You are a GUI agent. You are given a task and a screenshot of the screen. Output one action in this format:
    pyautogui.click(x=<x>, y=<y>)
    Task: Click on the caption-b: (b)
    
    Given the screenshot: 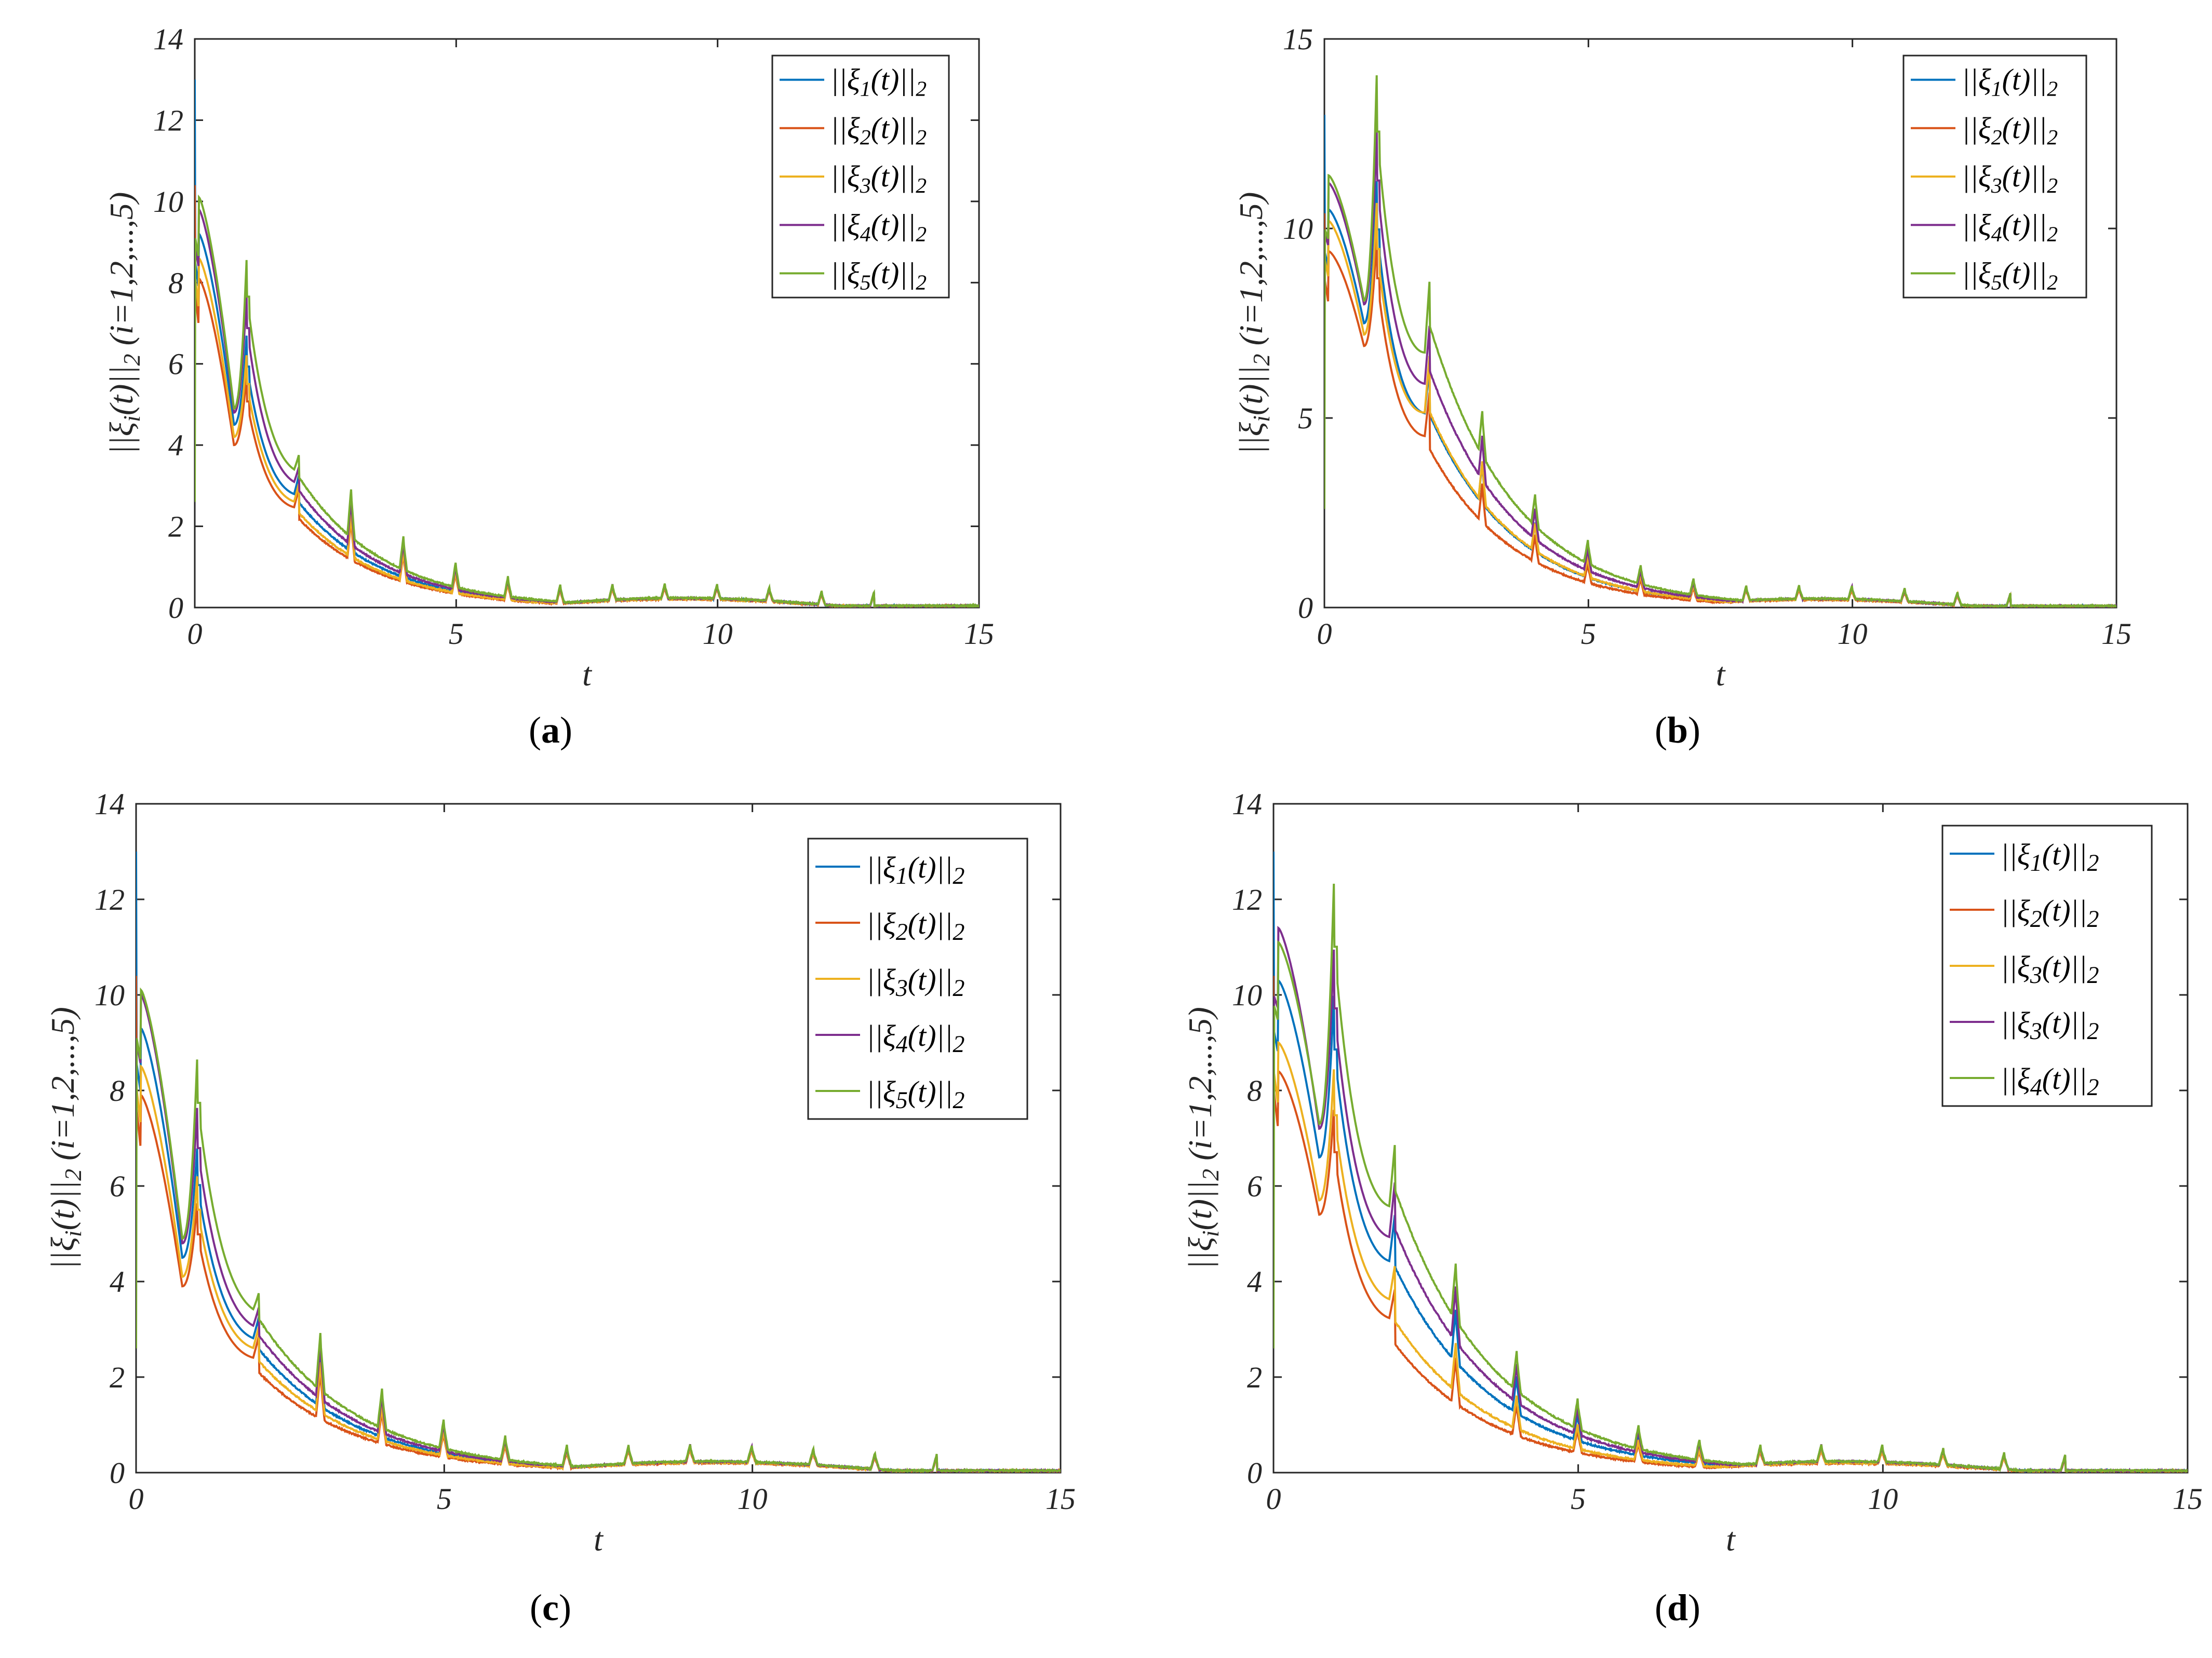 What is the action you would take?
    pyautogui.click(x=1677, y=730)
    